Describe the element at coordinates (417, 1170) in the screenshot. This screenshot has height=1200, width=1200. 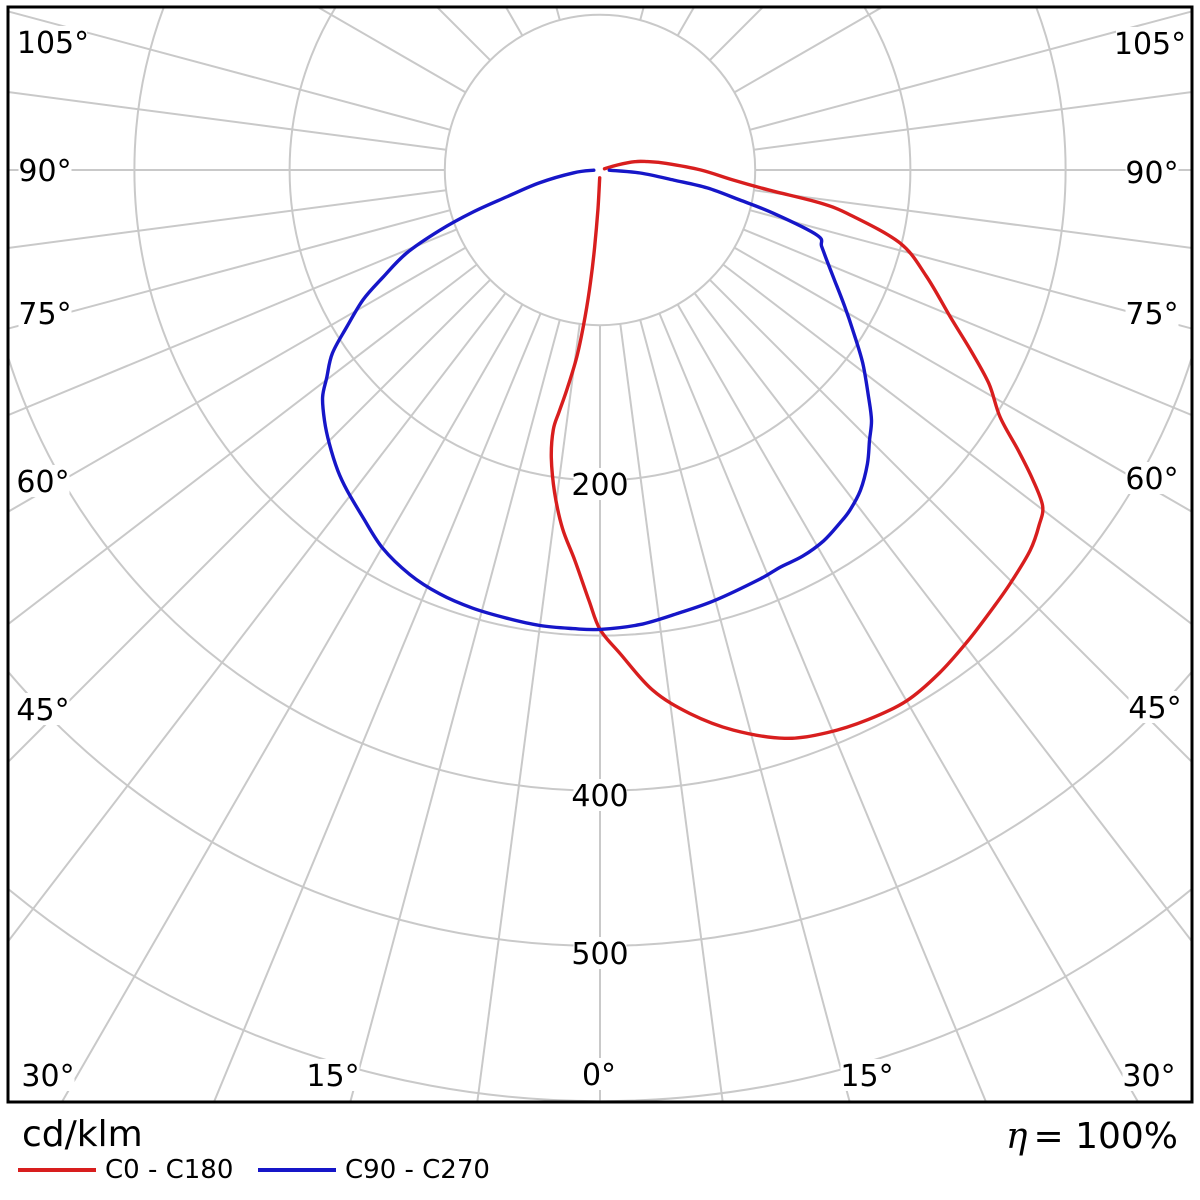
I see `legend-label: C90 - C270` at that location.